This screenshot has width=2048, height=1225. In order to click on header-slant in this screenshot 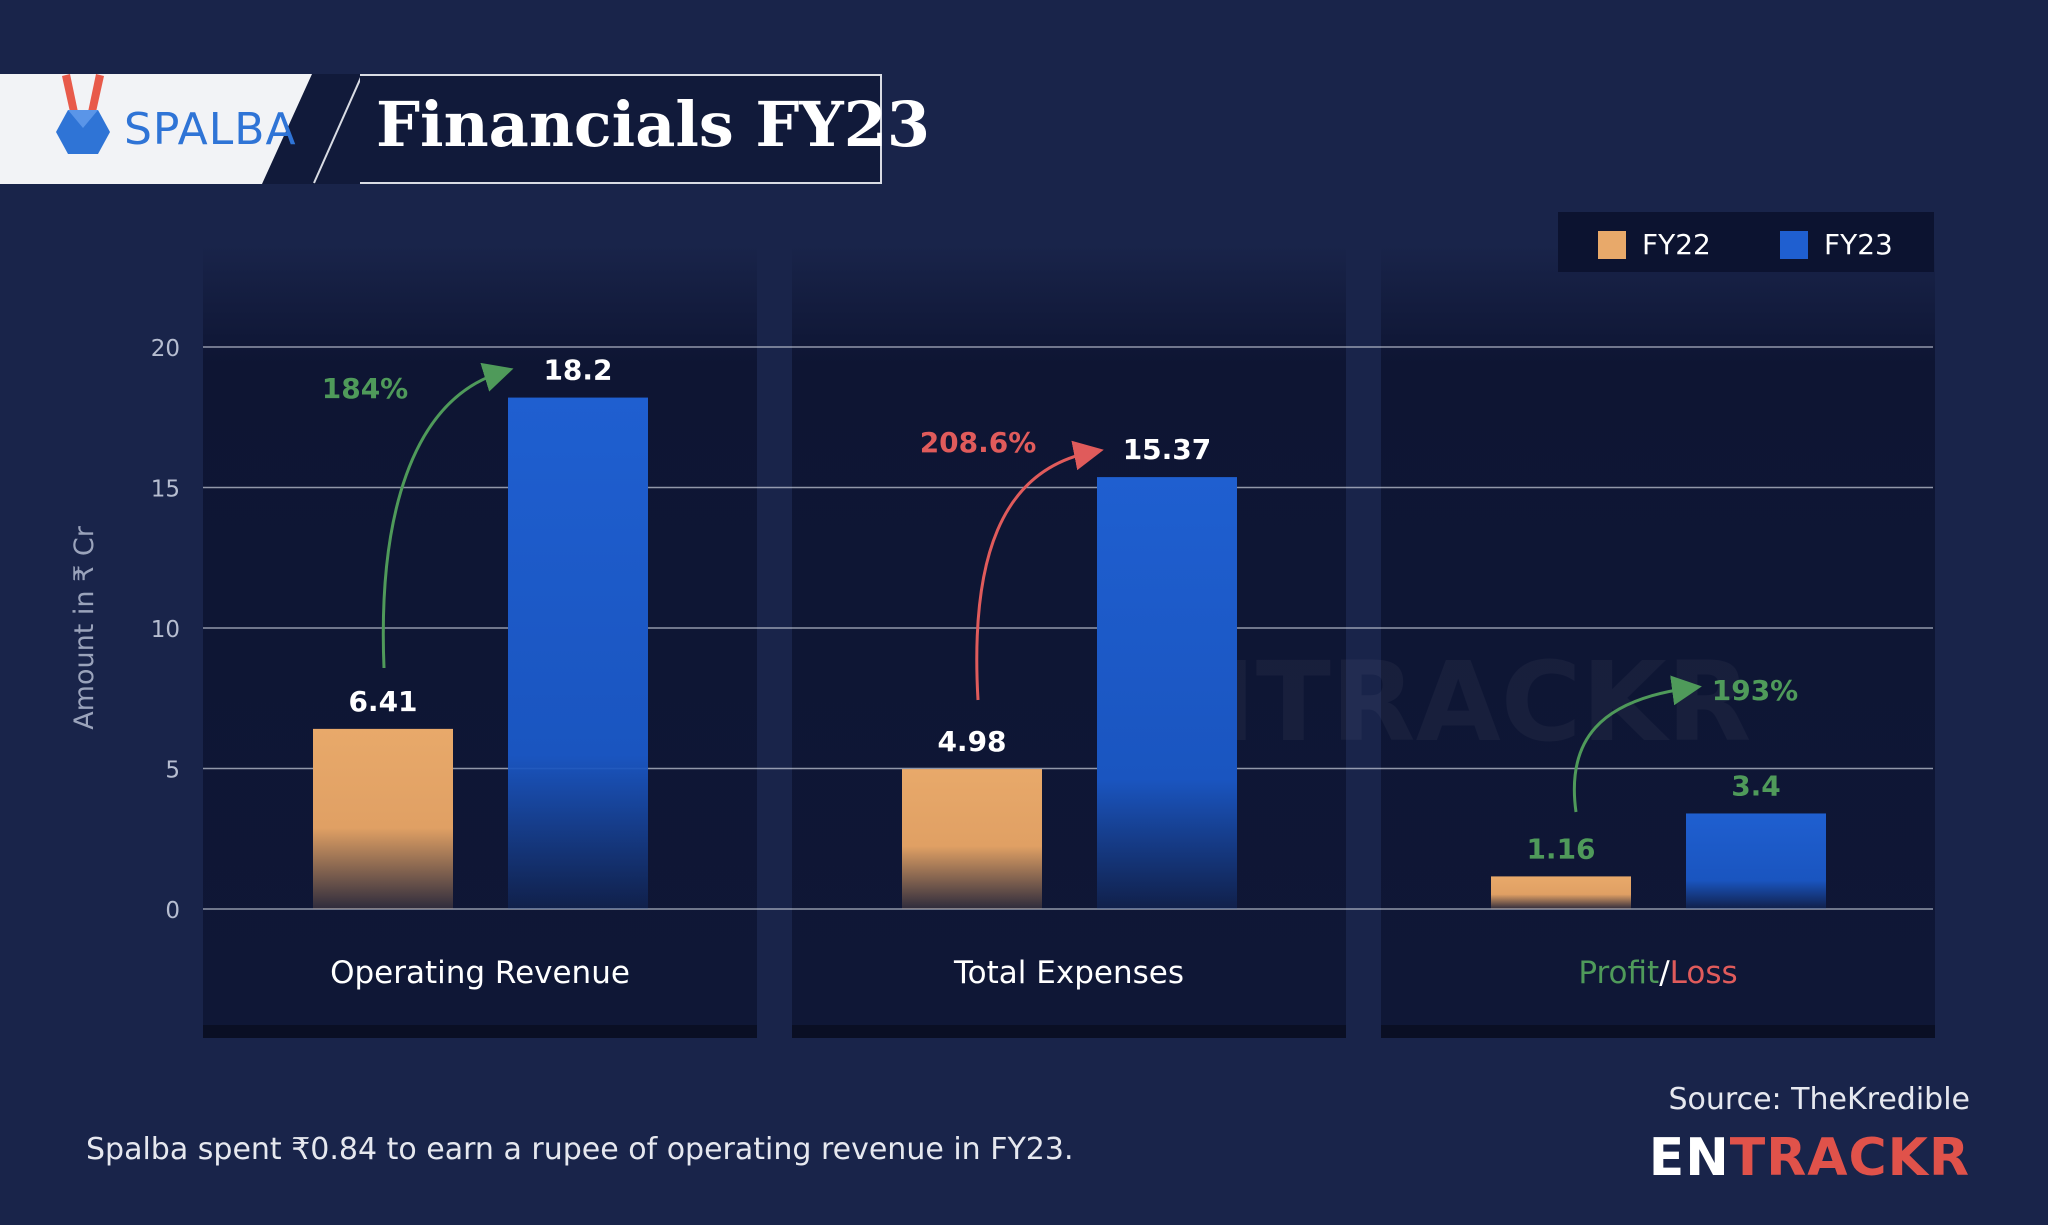, I will do `click(311, 129)`.